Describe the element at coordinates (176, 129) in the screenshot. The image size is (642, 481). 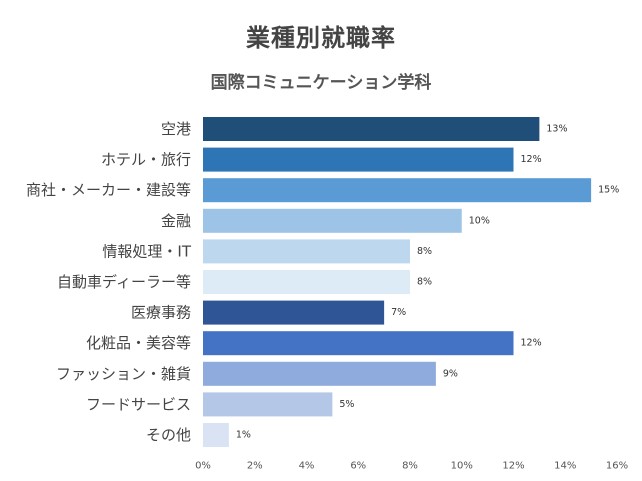
I see `category-label: 空港` at that location.